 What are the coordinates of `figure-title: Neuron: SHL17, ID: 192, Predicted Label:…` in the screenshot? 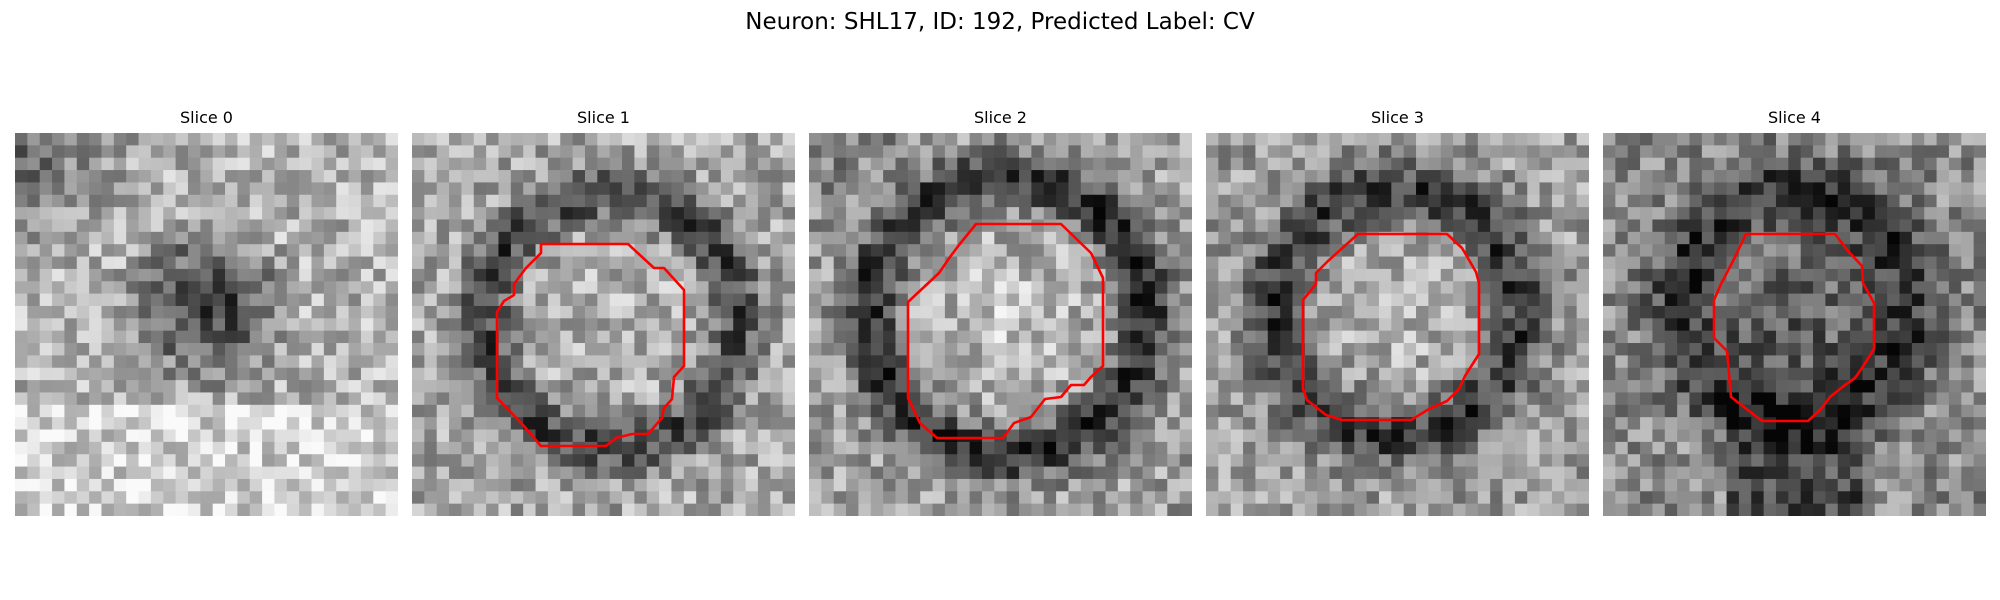 It's located at (1000, 22).